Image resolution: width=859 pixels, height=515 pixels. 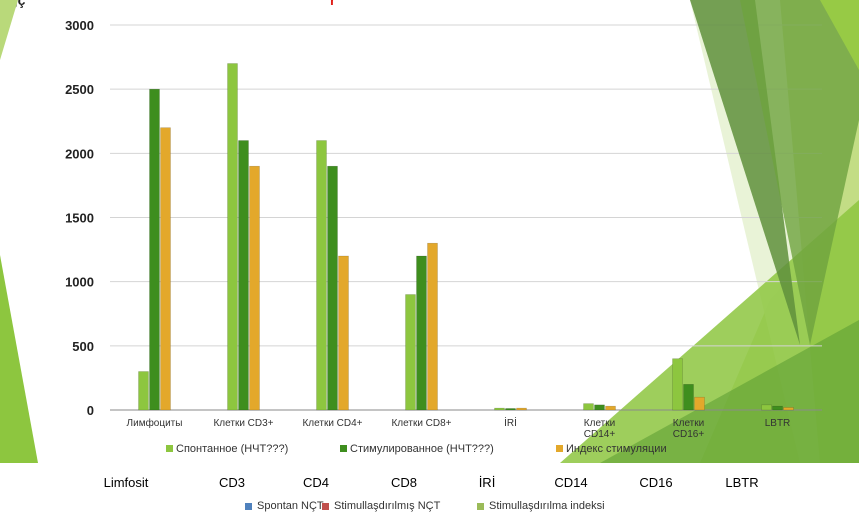 I want to click on y-tick-label: 1500, so click(x=79, y=218).